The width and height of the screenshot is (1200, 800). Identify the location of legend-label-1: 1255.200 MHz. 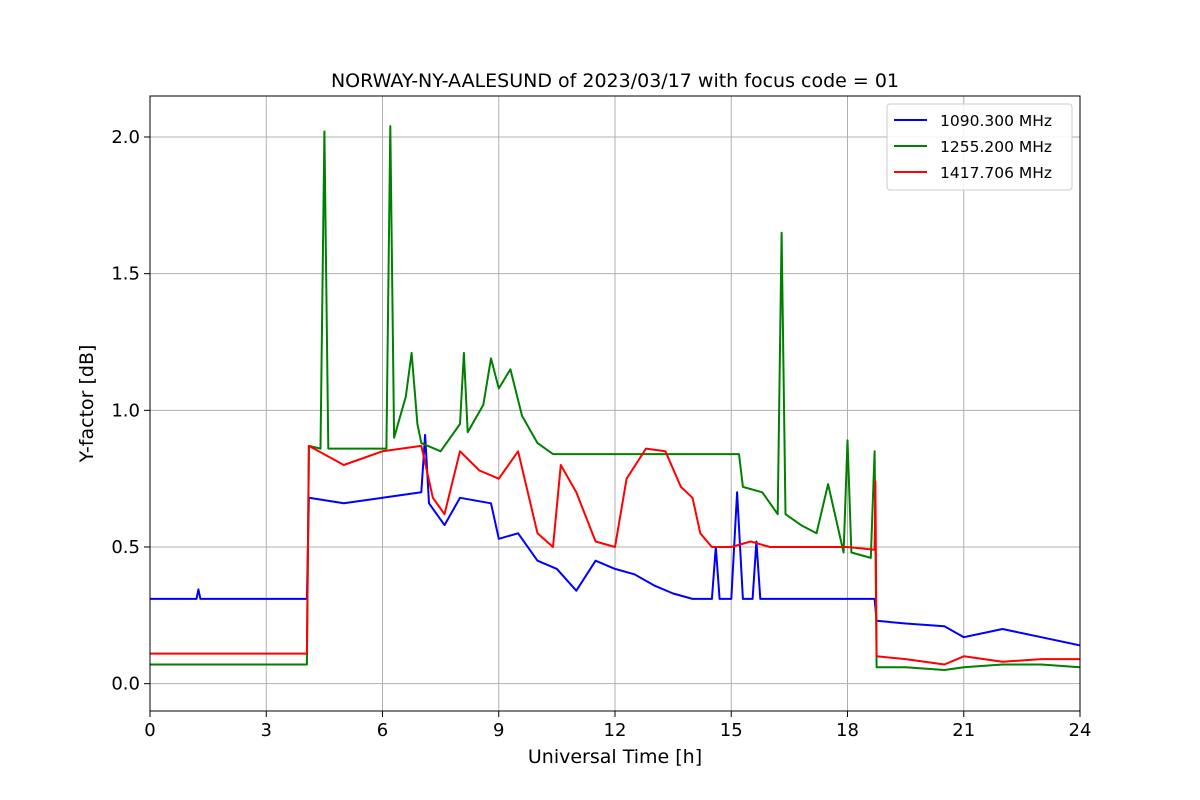
(996, 147).